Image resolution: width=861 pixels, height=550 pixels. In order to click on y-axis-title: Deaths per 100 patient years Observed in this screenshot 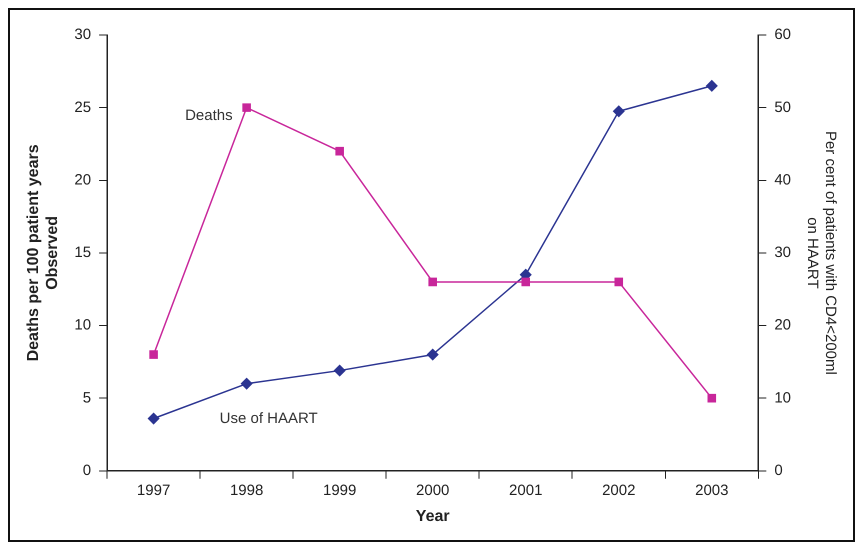, I will do `click(43, 253)`.